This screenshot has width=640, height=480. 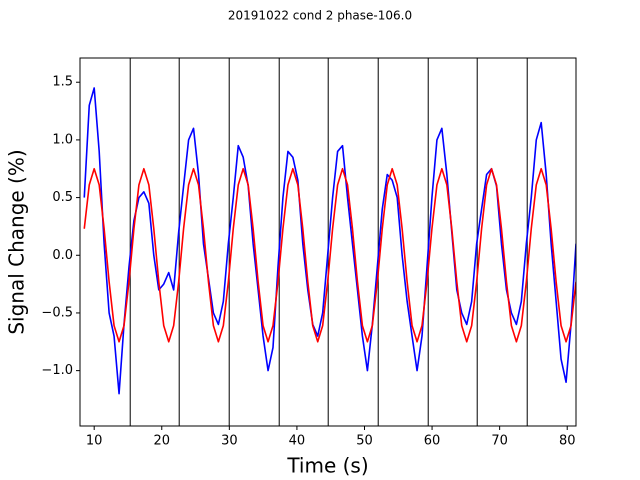 I want to click on x-tick-label: 80, so click(x=567, y=441).